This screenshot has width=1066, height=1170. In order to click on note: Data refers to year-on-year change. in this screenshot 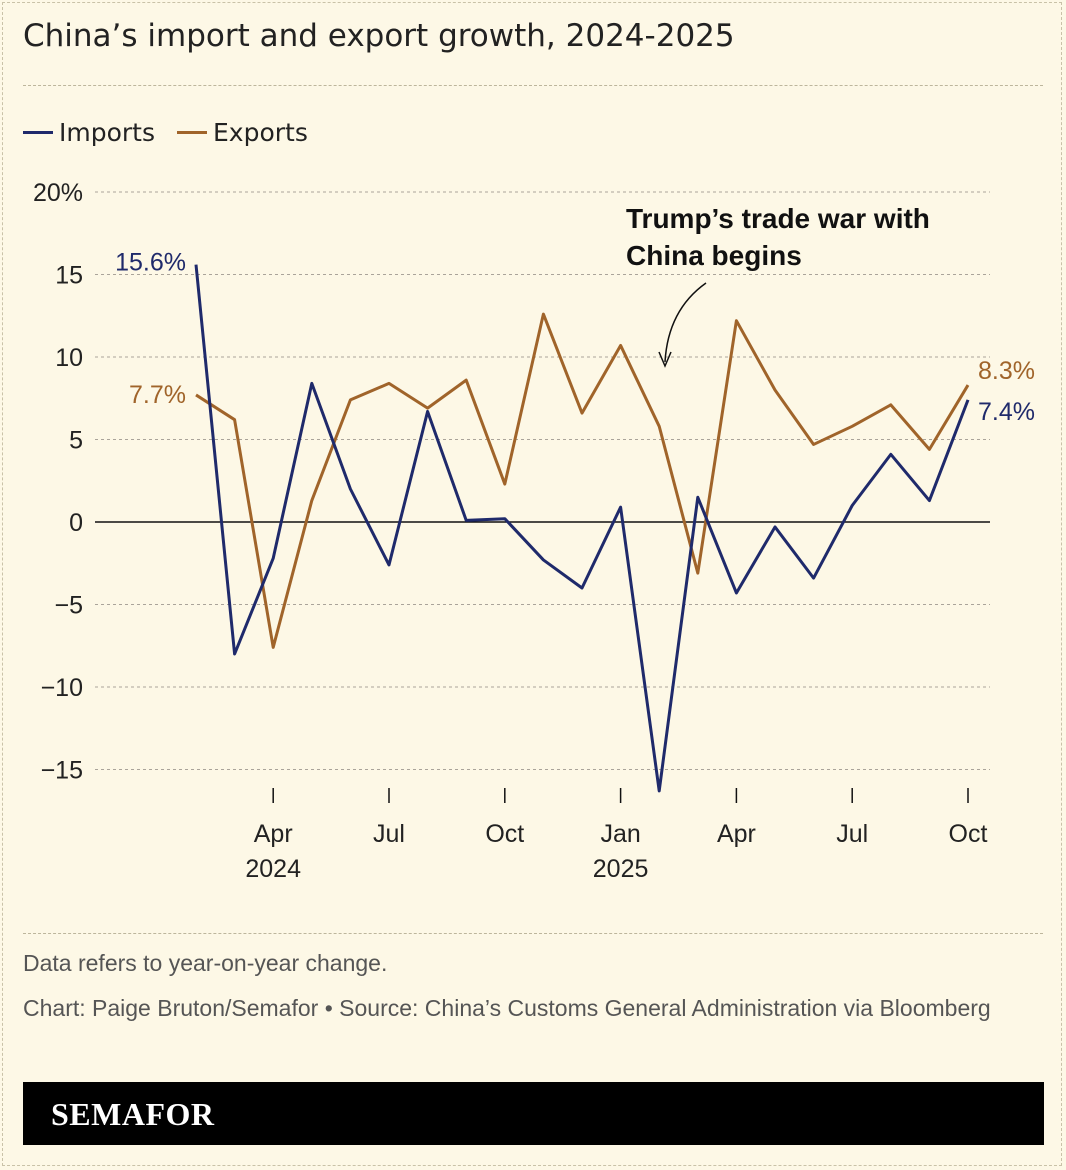, I will do `click(205, 963)`.